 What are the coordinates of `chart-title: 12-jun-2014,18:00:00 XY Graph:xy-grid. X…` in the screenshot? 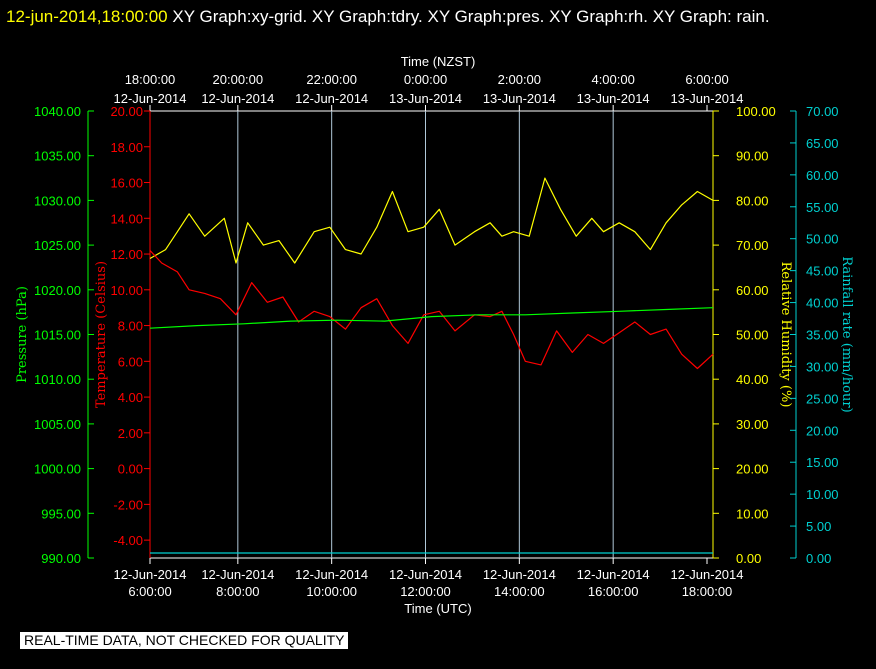 It's located at (436, 16).